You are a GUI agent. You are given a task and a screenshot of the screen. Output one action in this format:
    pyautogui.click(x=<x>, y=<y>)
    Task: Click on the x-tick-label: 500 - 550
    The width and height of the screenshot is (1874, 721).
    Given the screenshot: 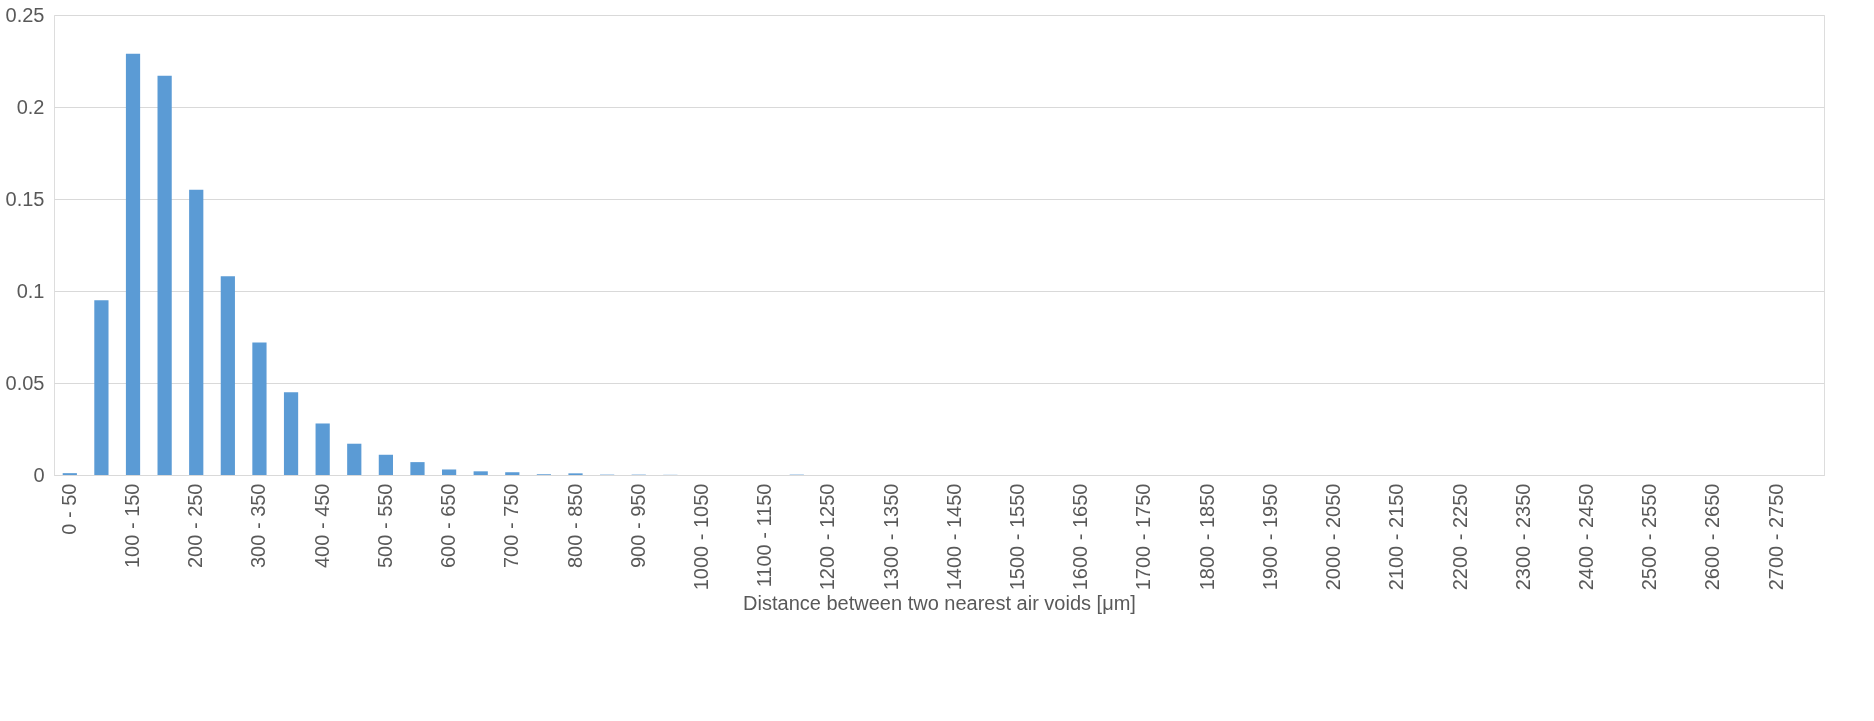 What is the action you would take?
    pyautogui.click(x=384, y=526)
    